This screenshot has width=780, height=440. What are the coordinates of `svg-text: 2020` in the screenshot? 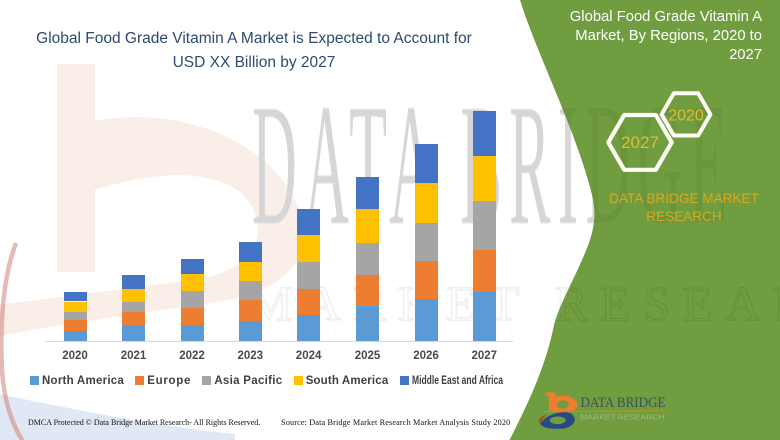 It's located at (686, 116).